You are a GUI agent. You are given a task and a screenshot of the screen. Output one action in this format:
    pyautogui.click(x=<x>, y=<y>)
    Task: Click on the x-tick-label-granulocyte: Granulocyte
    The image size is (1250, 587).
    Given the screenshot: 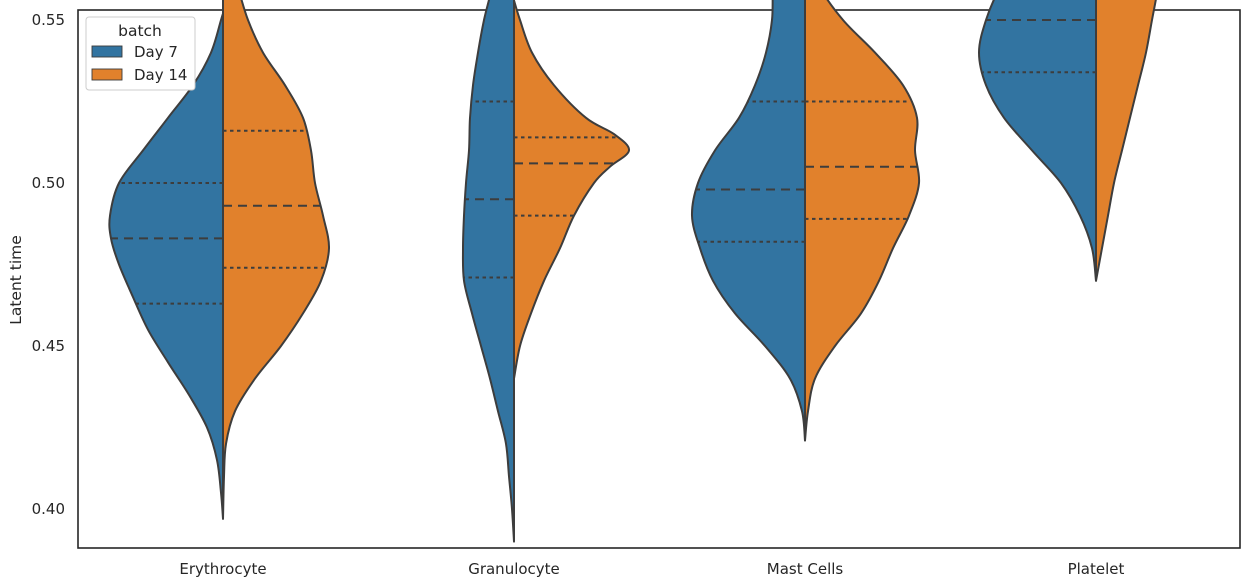 What is the action you would take?
    pyautogui.click(x=514, y=569)
    